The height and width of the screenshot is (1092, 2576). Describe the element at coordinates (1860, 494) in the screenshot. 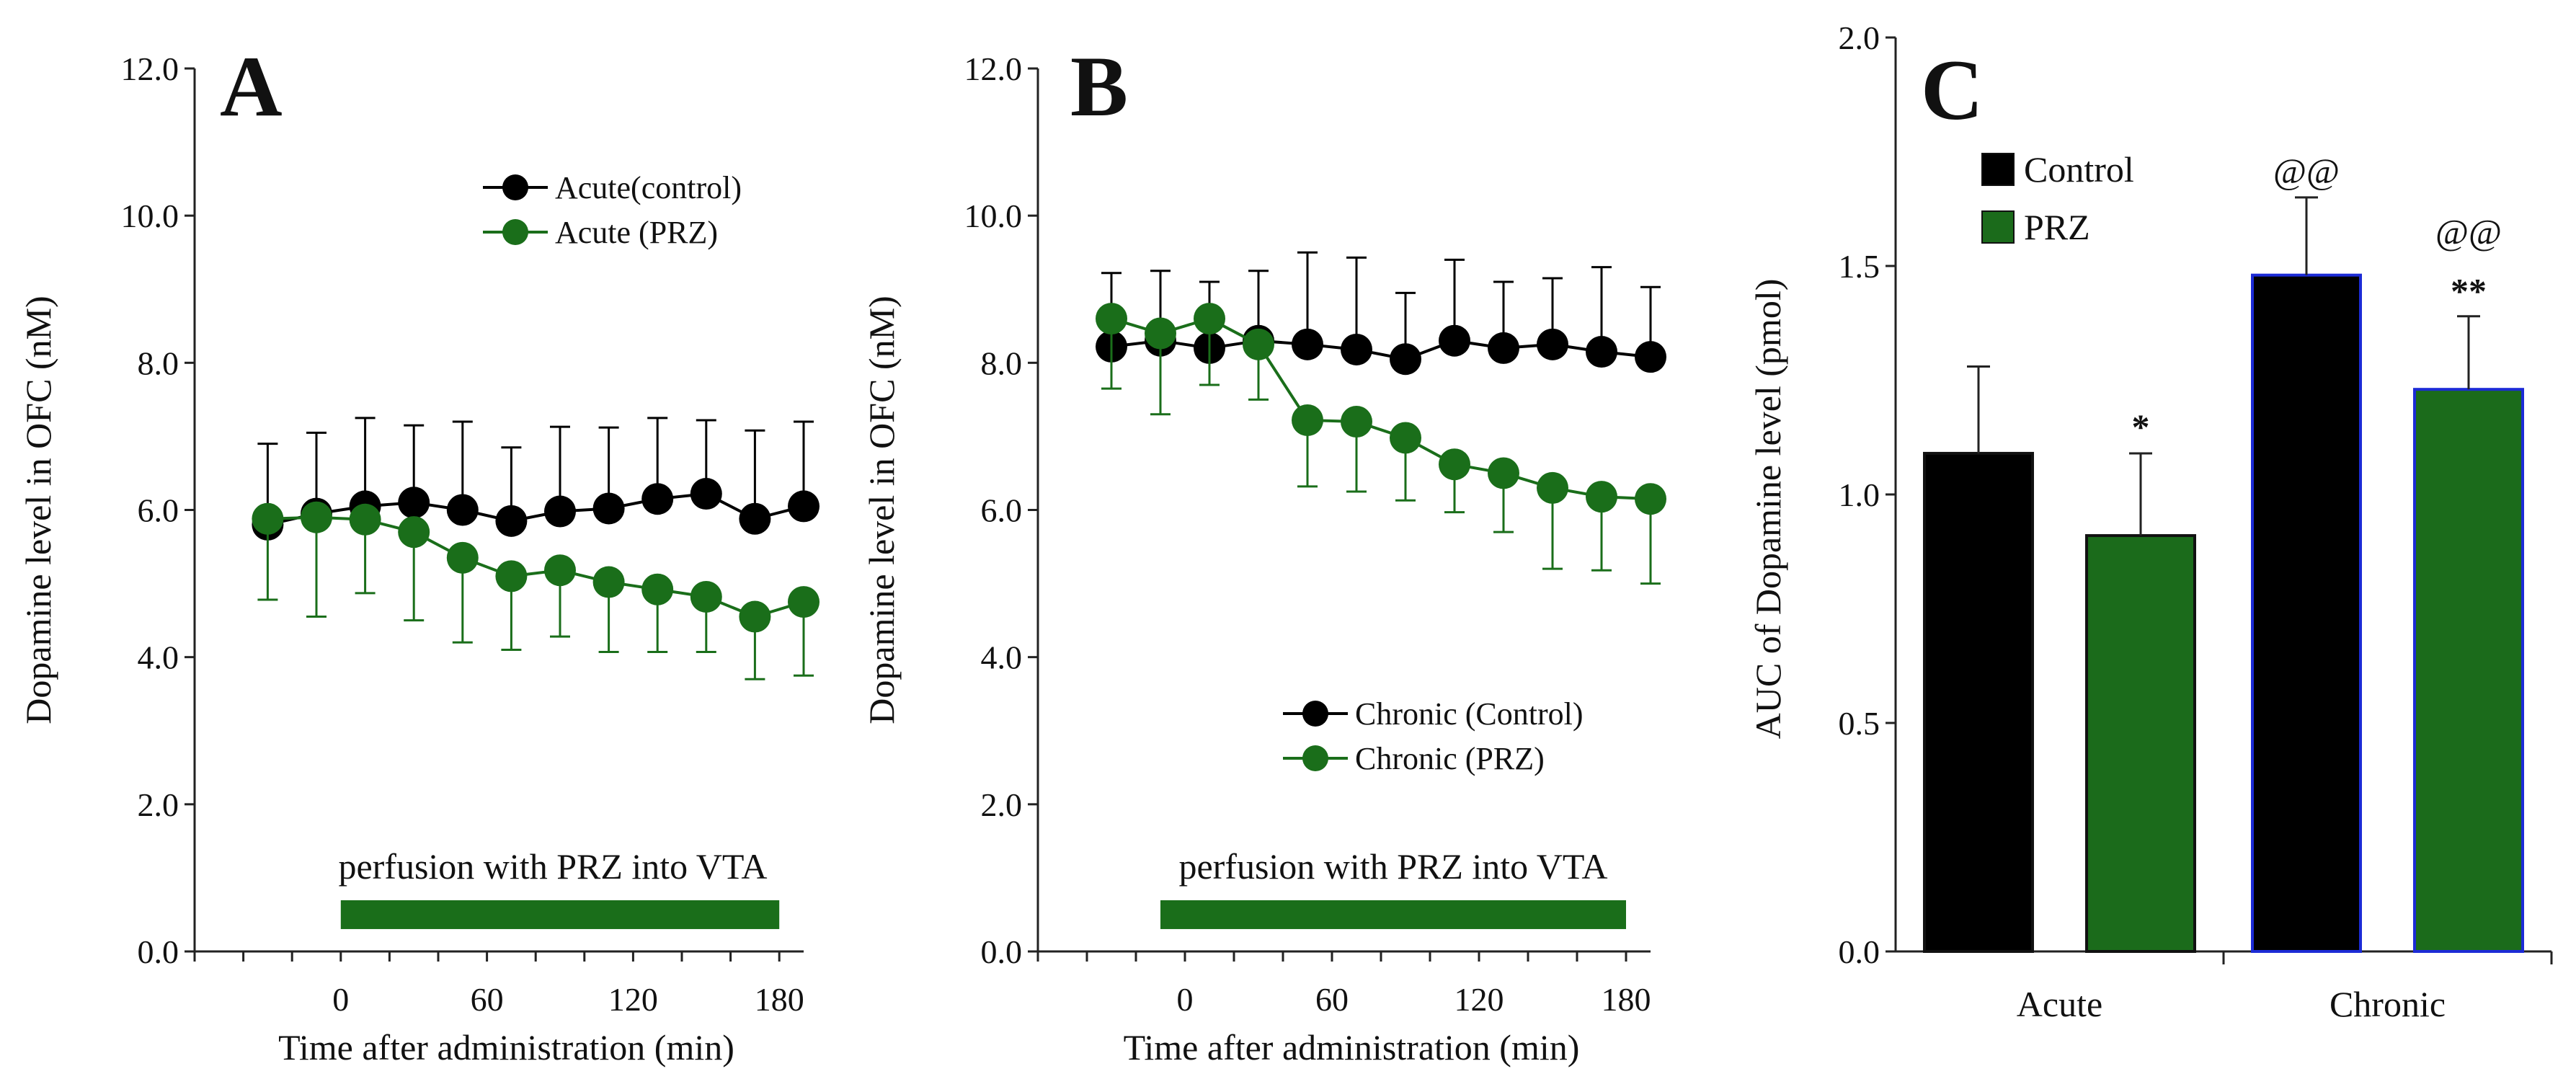

I see `y-tick-label: 1.0` at that location.